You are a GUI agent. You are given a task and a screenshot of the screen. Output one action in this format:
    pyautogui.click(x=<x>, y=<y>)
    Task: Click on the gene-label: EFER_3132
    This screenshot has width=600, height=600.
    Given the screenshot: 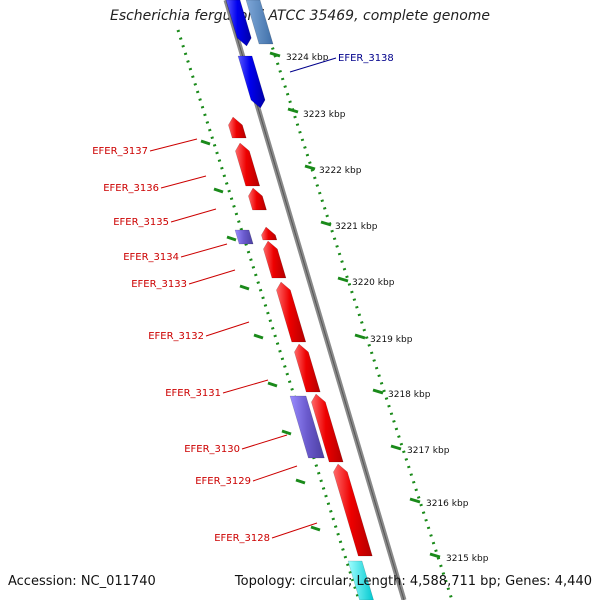 What is the action you would take?
    pyautogui.click(x=176, y=336)
    